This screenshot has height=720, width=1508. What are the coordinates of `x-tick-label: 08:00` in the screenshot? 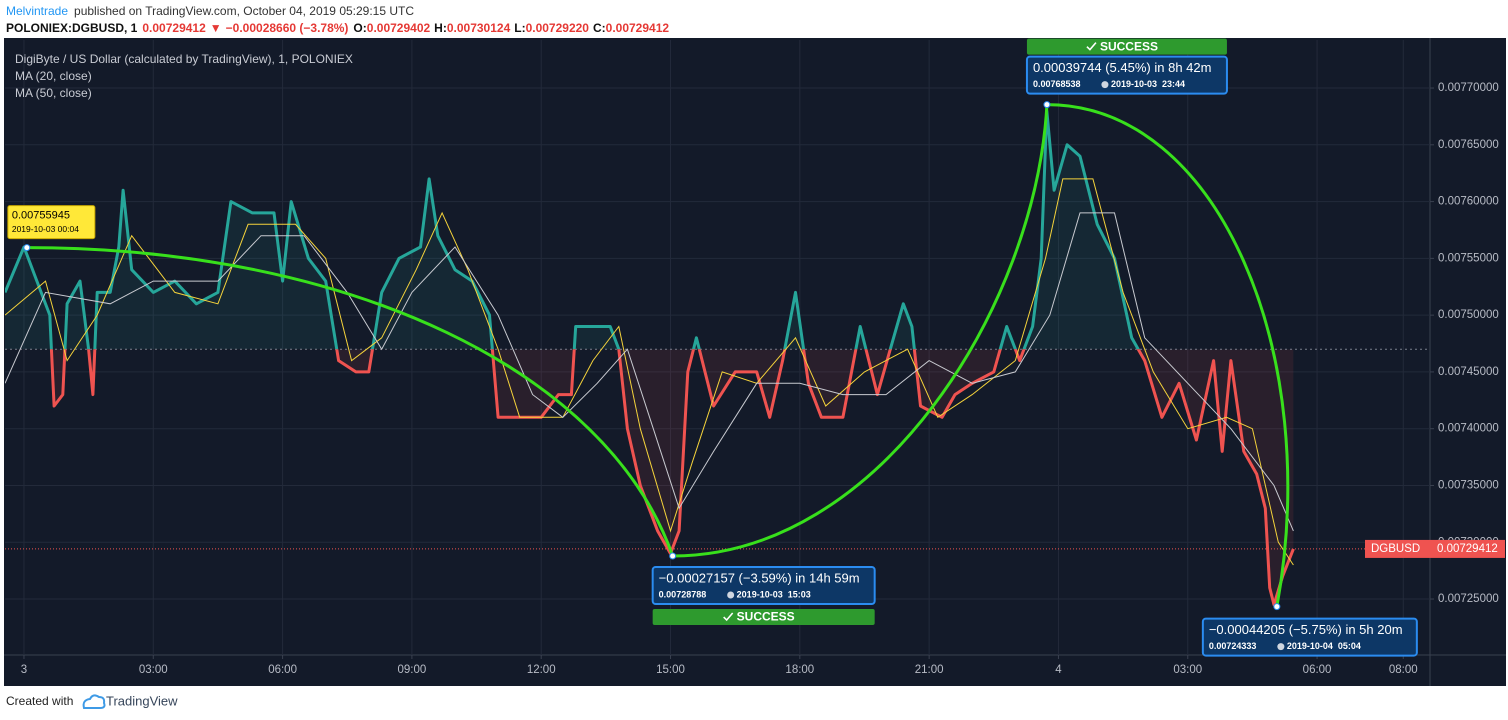 It's located at (1403, 670).